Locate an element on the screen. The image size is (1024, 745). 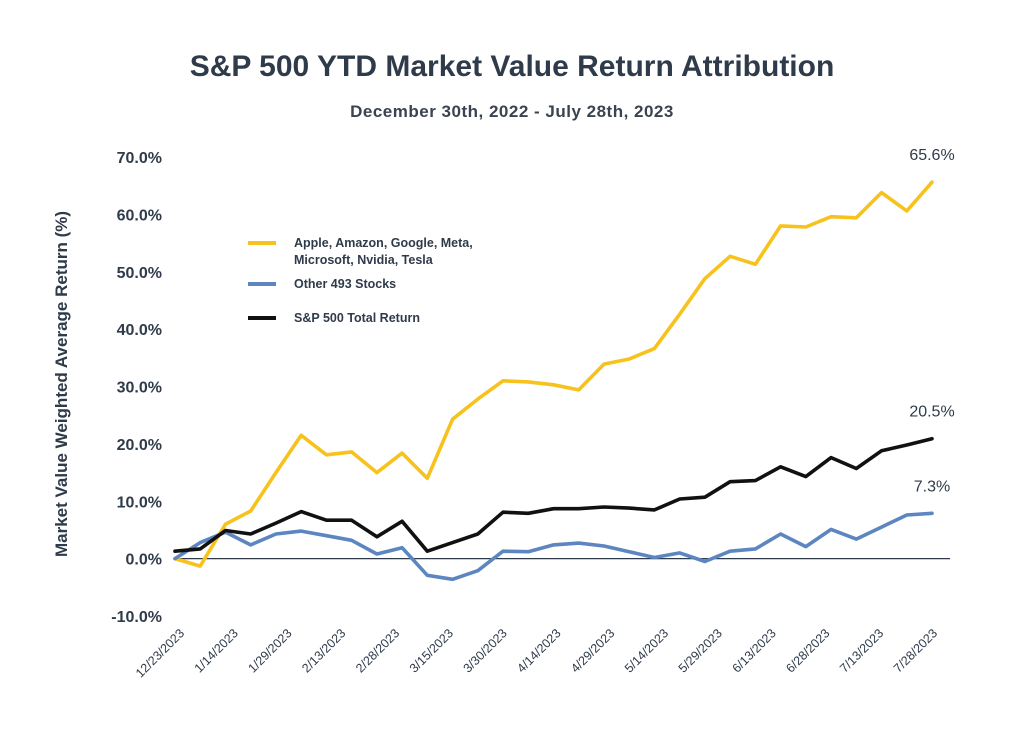
legend-label: Apple, Amazon, Google, Meta, is located at coordinates (383, 243).